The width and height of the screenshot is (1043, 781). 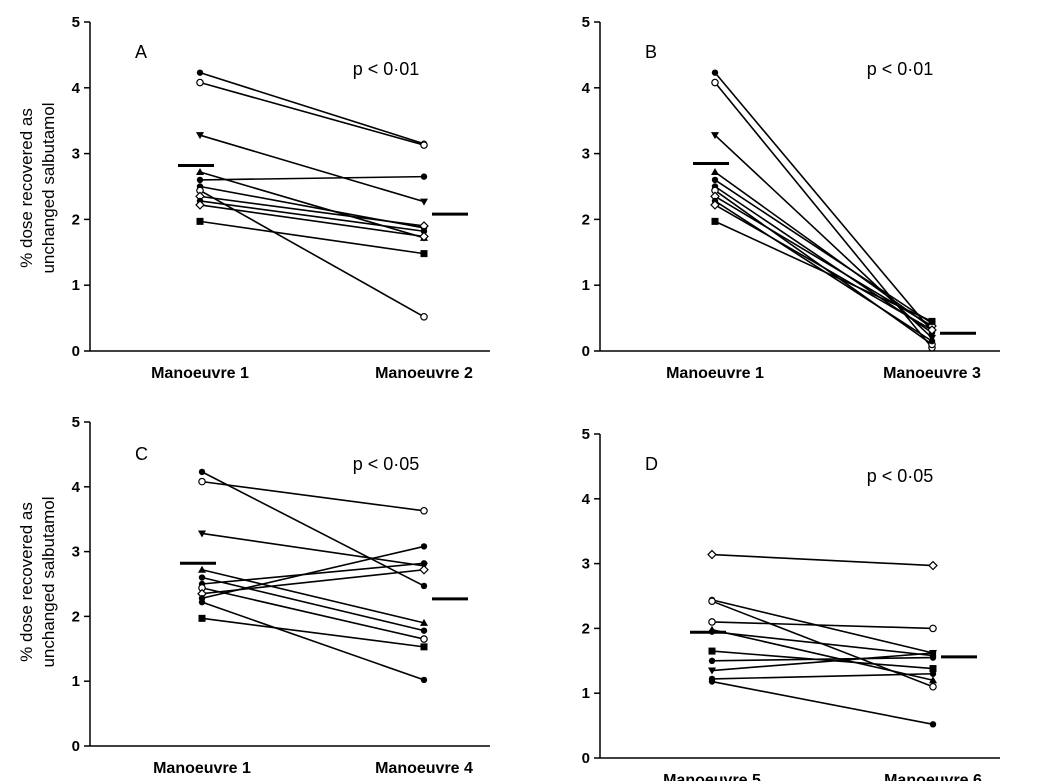 I want to click on p-value-annotation: p < 0·05, so click(x=386, y=464).